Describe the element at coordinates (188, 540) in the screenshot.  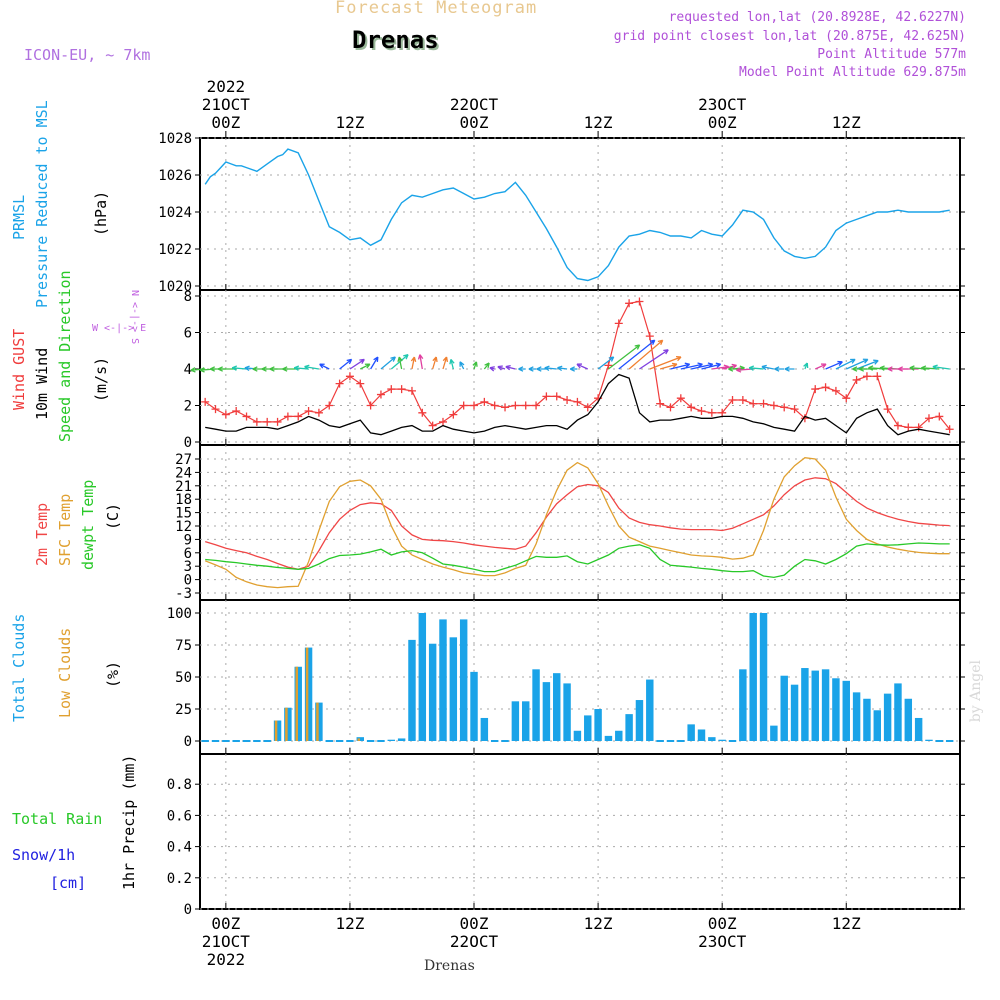
I see `y-tick-label: 9` at that location.